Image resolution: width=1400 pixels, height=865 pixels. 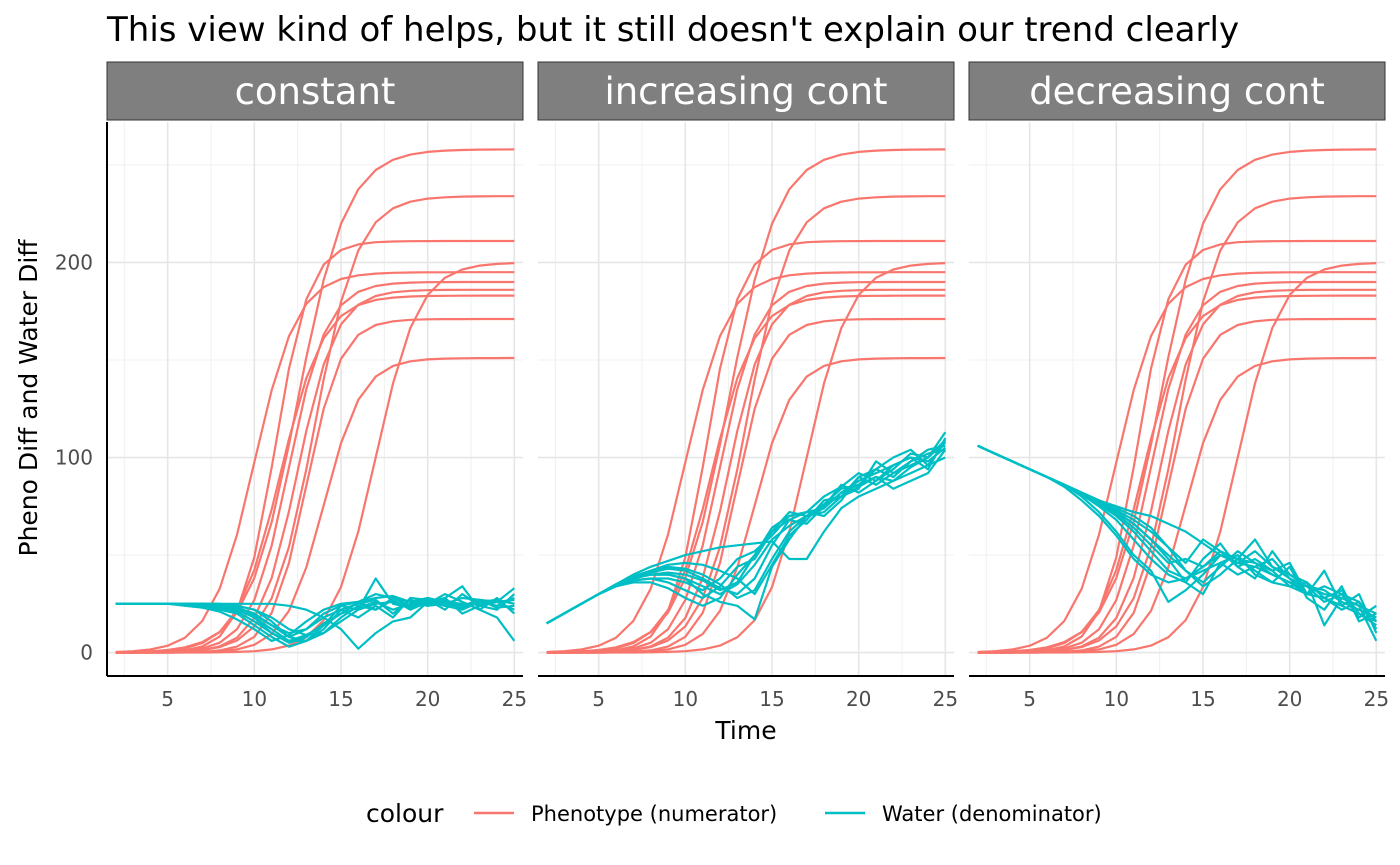 I want to click on y-tick-label: 200, so click(x=74, y=262).